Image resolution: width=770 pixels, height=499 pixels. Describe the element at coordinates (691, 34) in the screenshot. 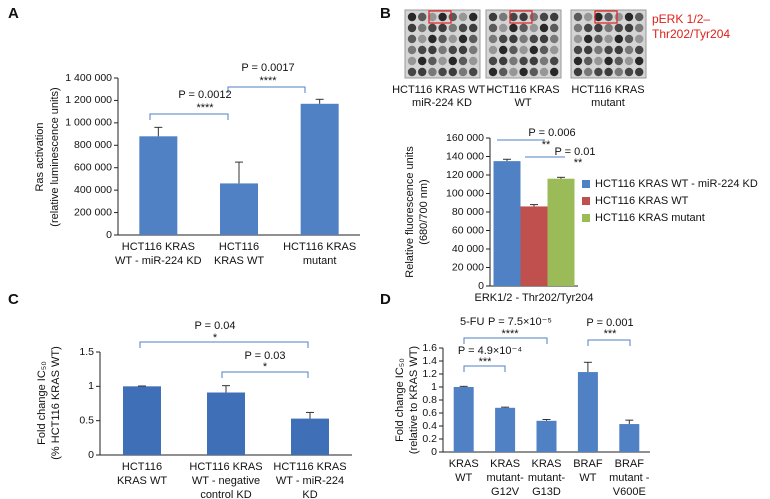

I see `blot-annotation: Thr202/Tyr204` at that location.